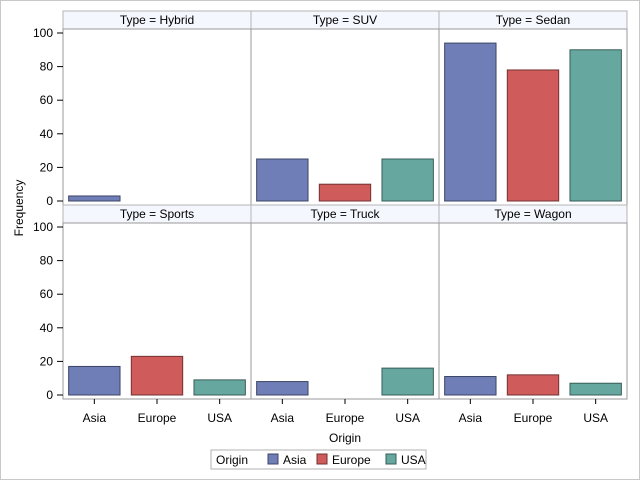 The height and width of the screenshot is (480, 640). Describe the element at coordinates (532, 214) in the screenshot. I see `panel-title: Type = Wagon` at that location.